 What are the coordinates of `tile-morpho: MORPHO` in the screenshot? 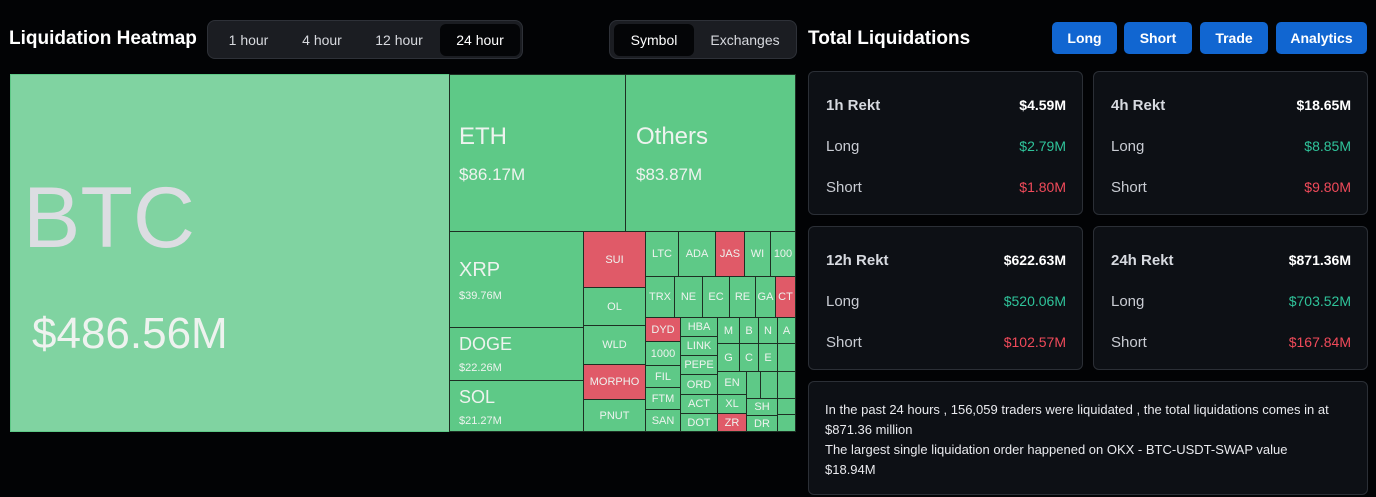 It's located at (614, 382).